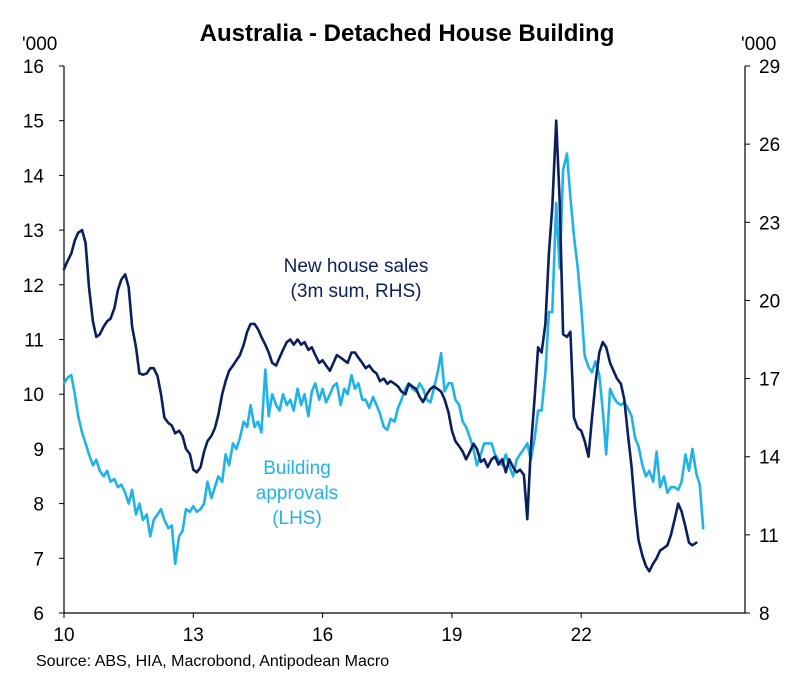 This screenshot has height=680, width=809. Describe the element at coordinates (33, 286) in the screenshot. I see `left-tick-label: 12` at that location.